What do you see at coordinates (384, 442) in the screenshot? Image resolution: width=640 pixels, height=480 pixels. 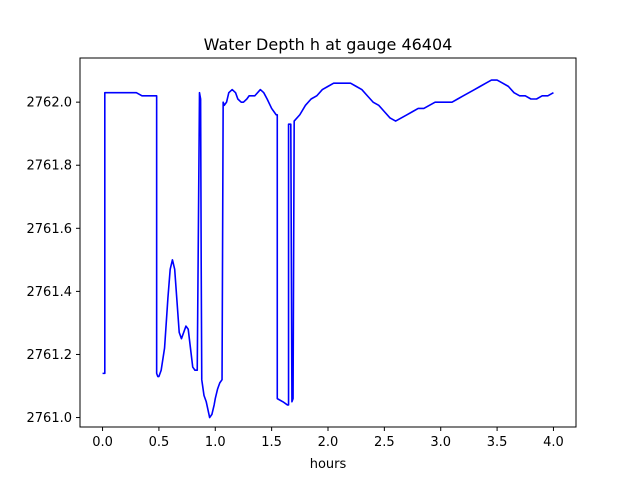 I see `x-tick-label: 2.5` at bounding box center [384, 442].